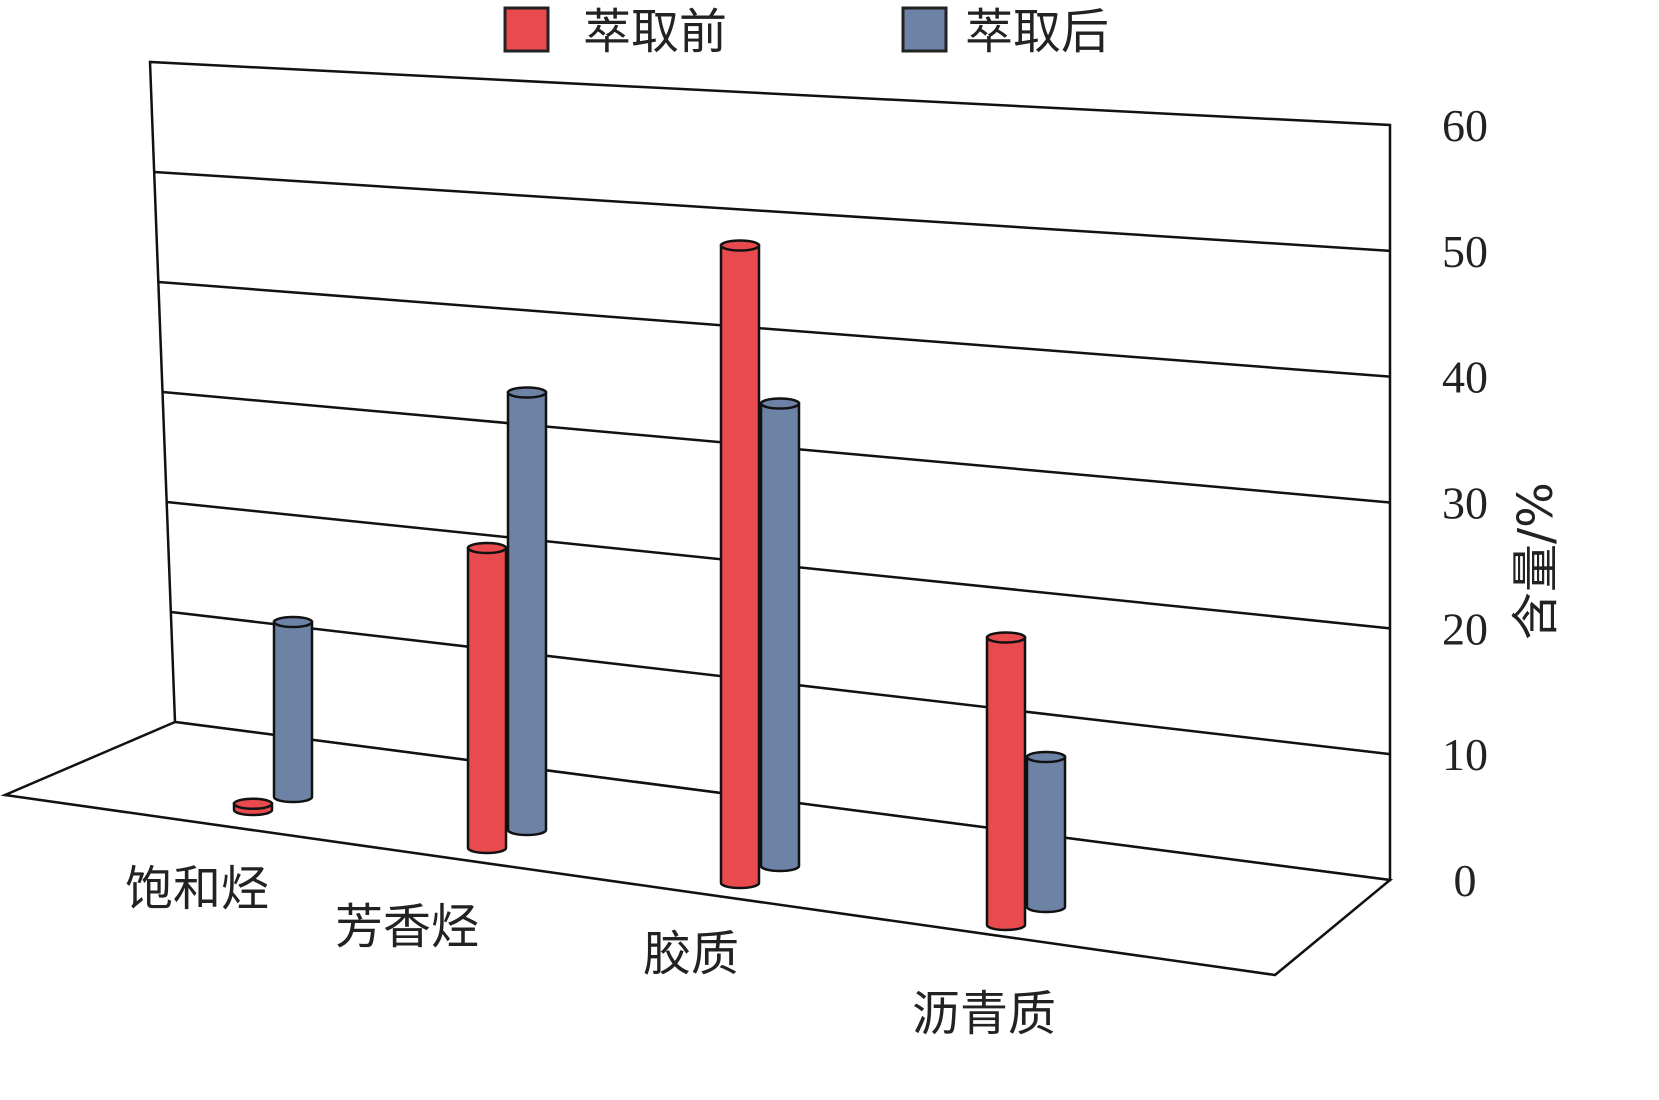 This screenshot has width=1659, height=1100. I want to click on category-label: 饱和烃, so click(197, 889).